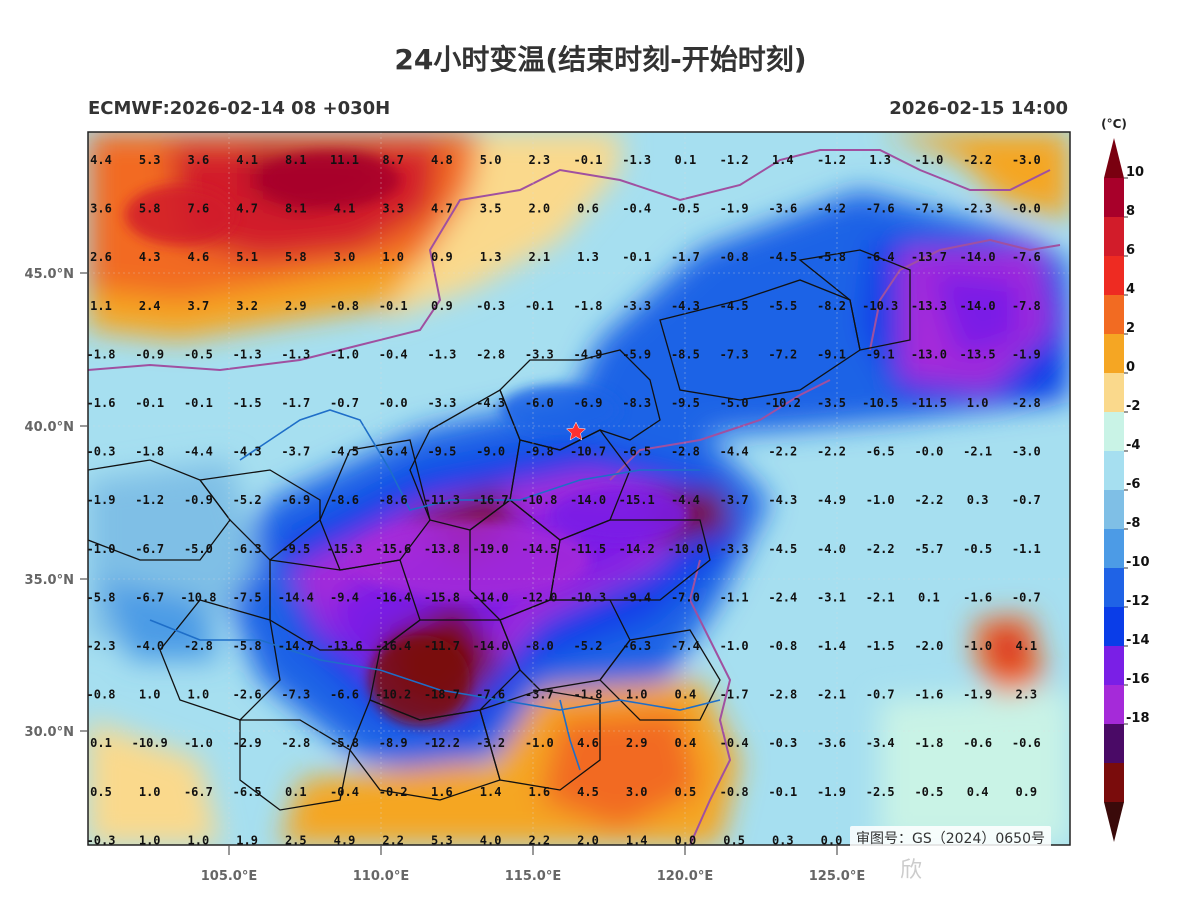 The image size is (1201, 900). I want to click on grid-value: -1.5, so click(880, 646).